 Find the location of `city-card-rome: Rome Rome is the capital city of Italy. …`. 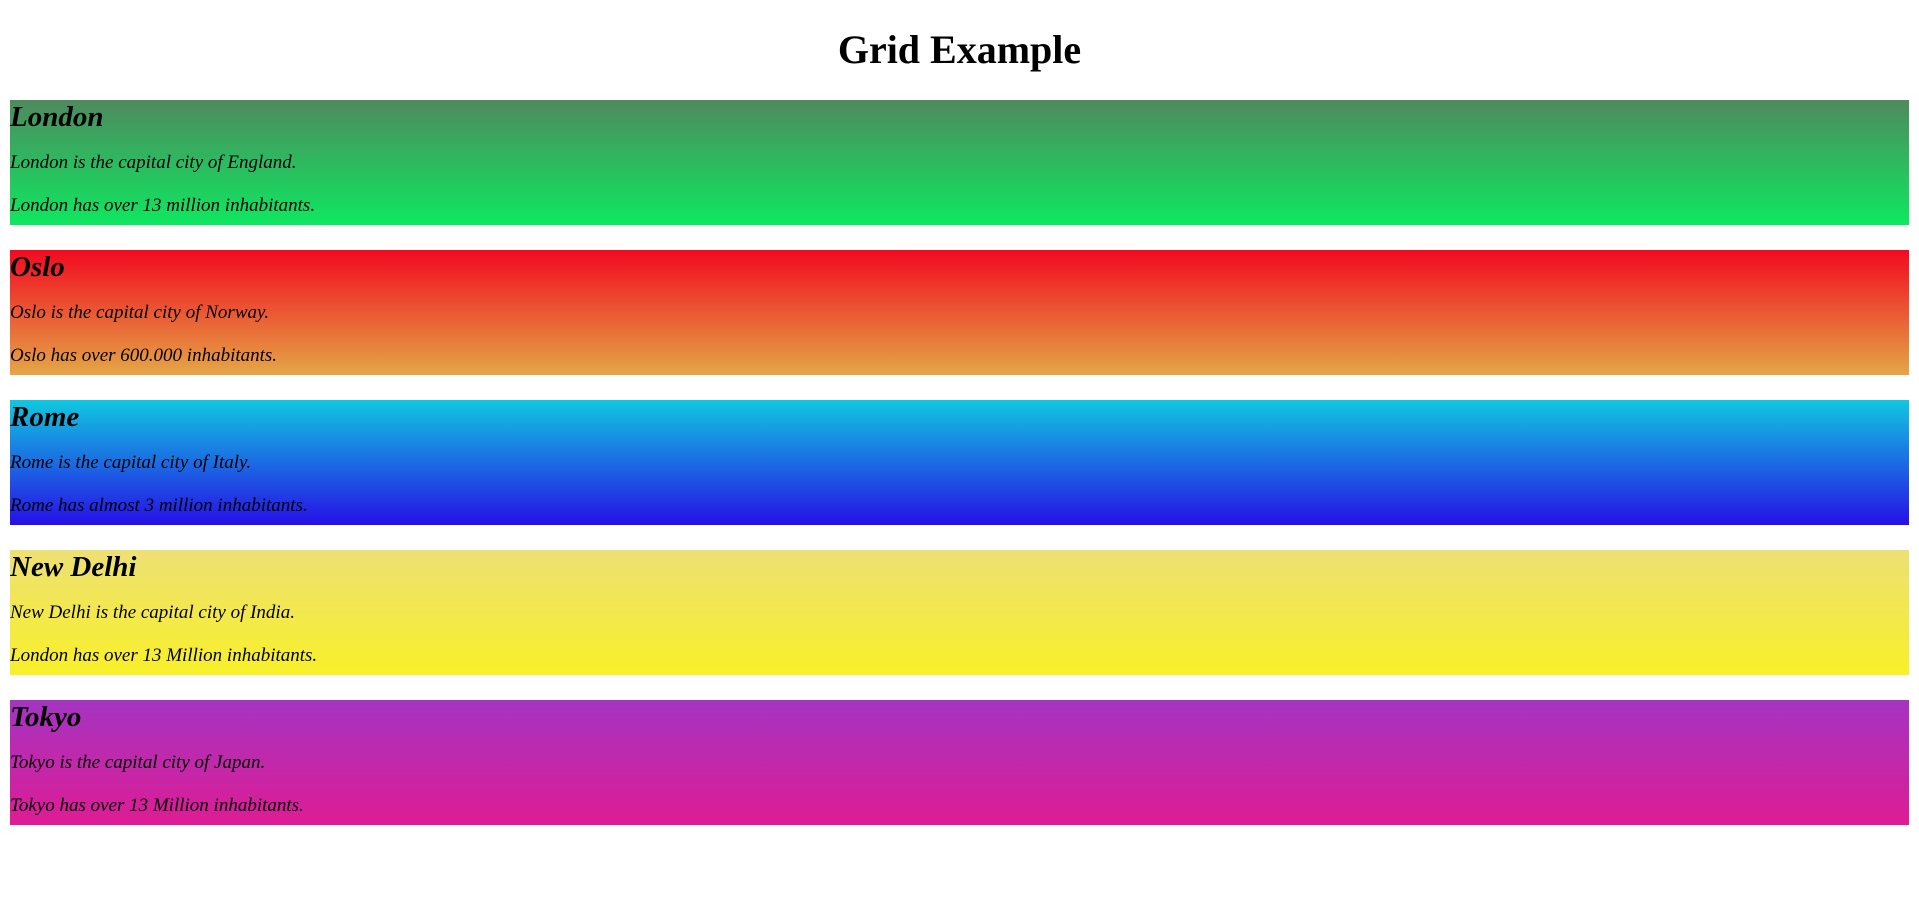

city-card-rome: Rome Rome is the capital city of Italy. … is located at coordinates (959, 462).